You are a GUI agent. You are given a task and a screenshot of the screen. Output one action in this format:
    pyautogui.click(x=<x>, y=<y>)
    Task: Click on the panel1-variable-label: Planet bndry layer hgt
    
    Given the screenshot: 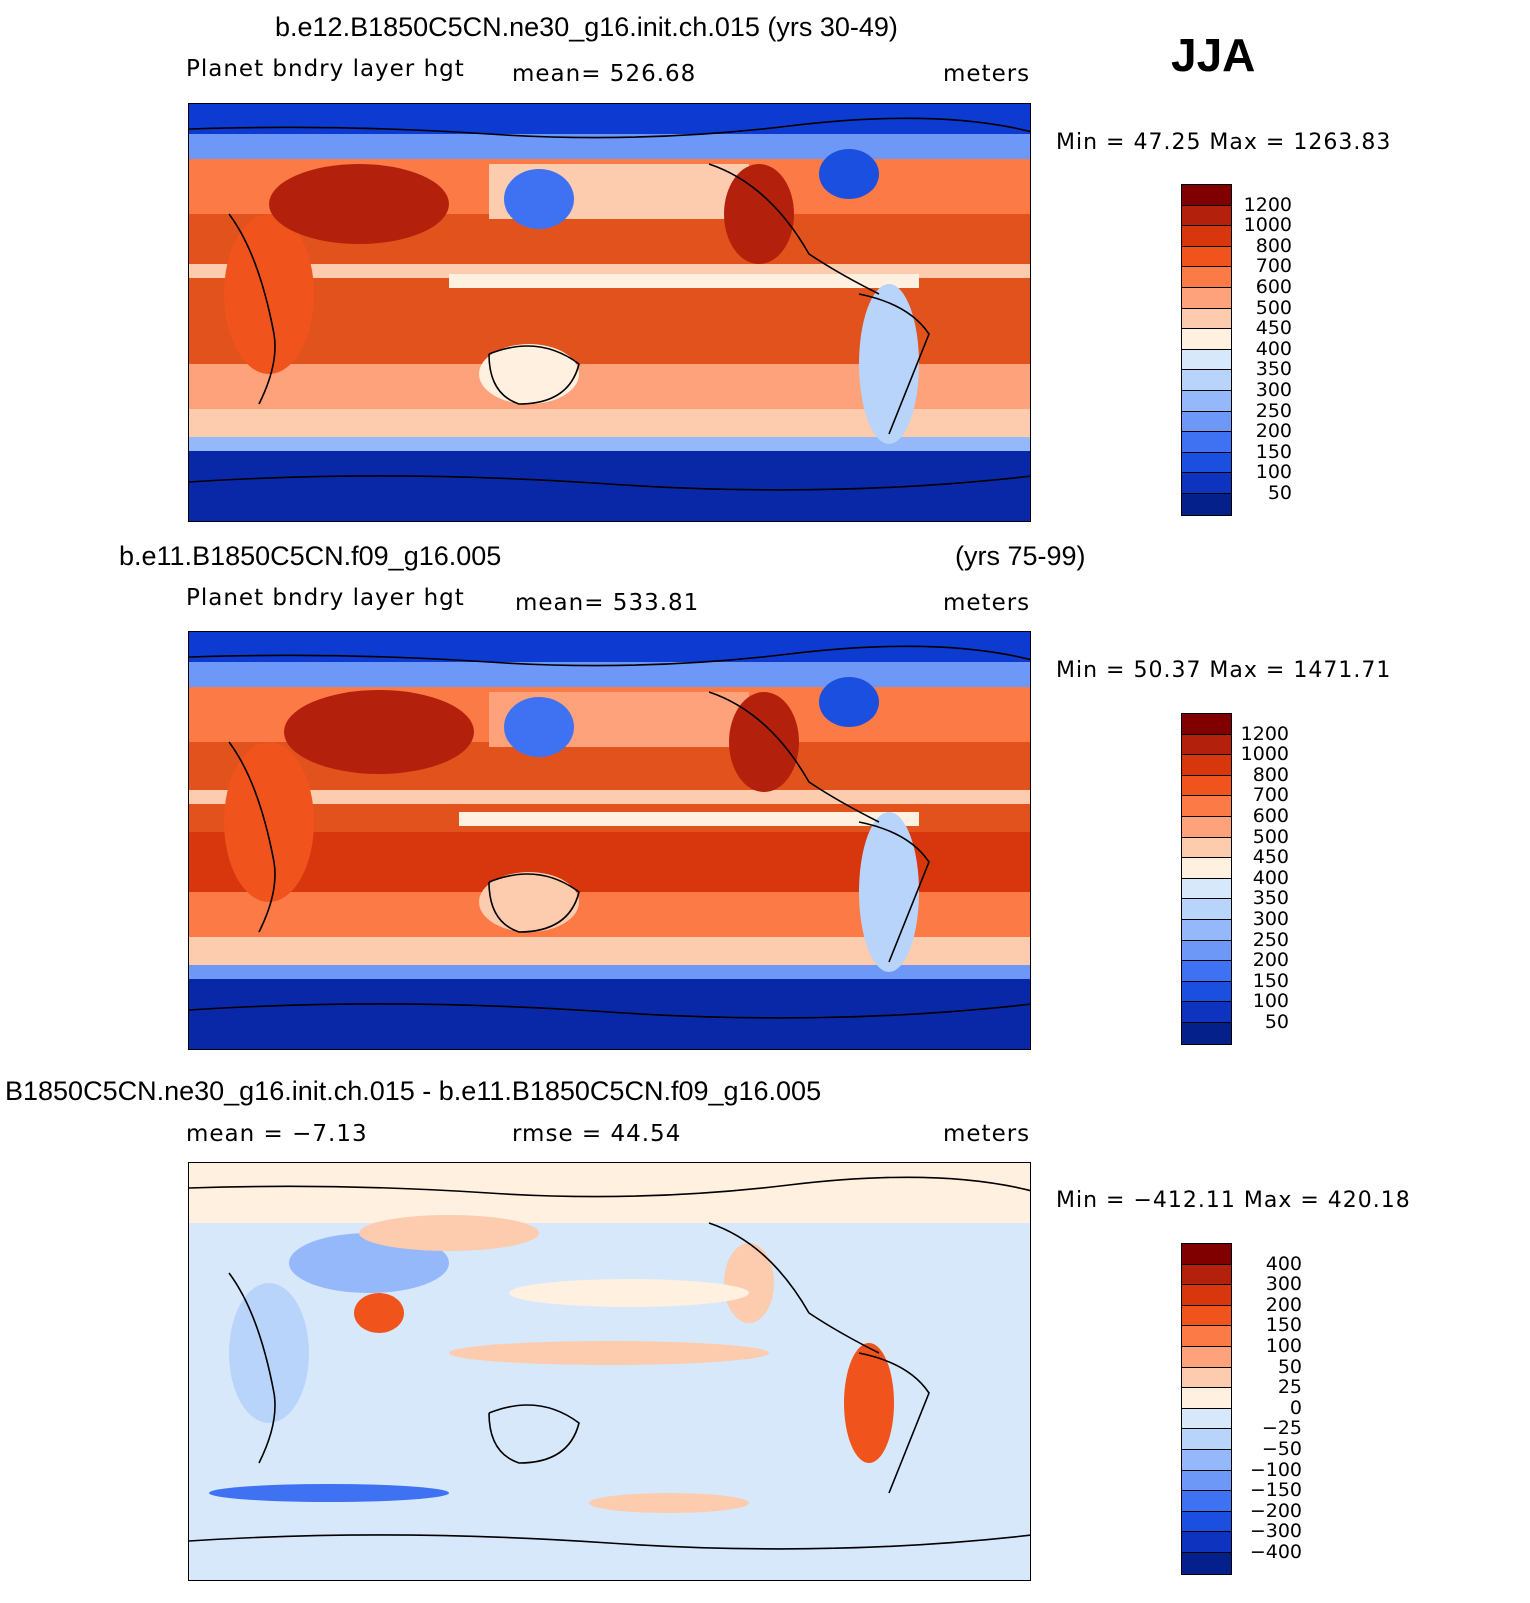 What is the action you would take?
    pyautogui.click(x=325, y=69)
    